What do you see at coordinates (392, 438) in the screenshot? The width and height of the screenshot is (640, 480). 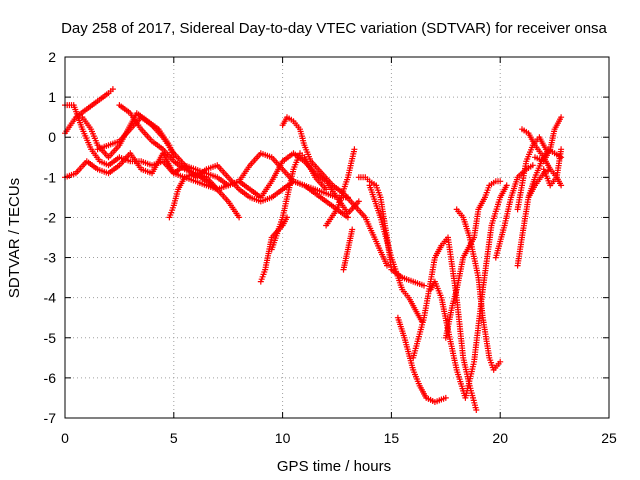 I see `x-tick-label: 15` at bounding box center [392, 438].